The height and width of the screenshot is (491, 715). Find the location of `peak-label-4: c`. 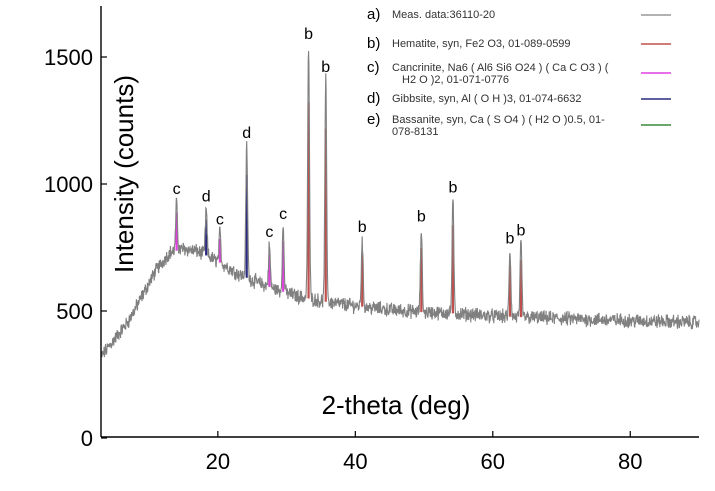

peak-label-4: c is located at coordinates (269, 232).